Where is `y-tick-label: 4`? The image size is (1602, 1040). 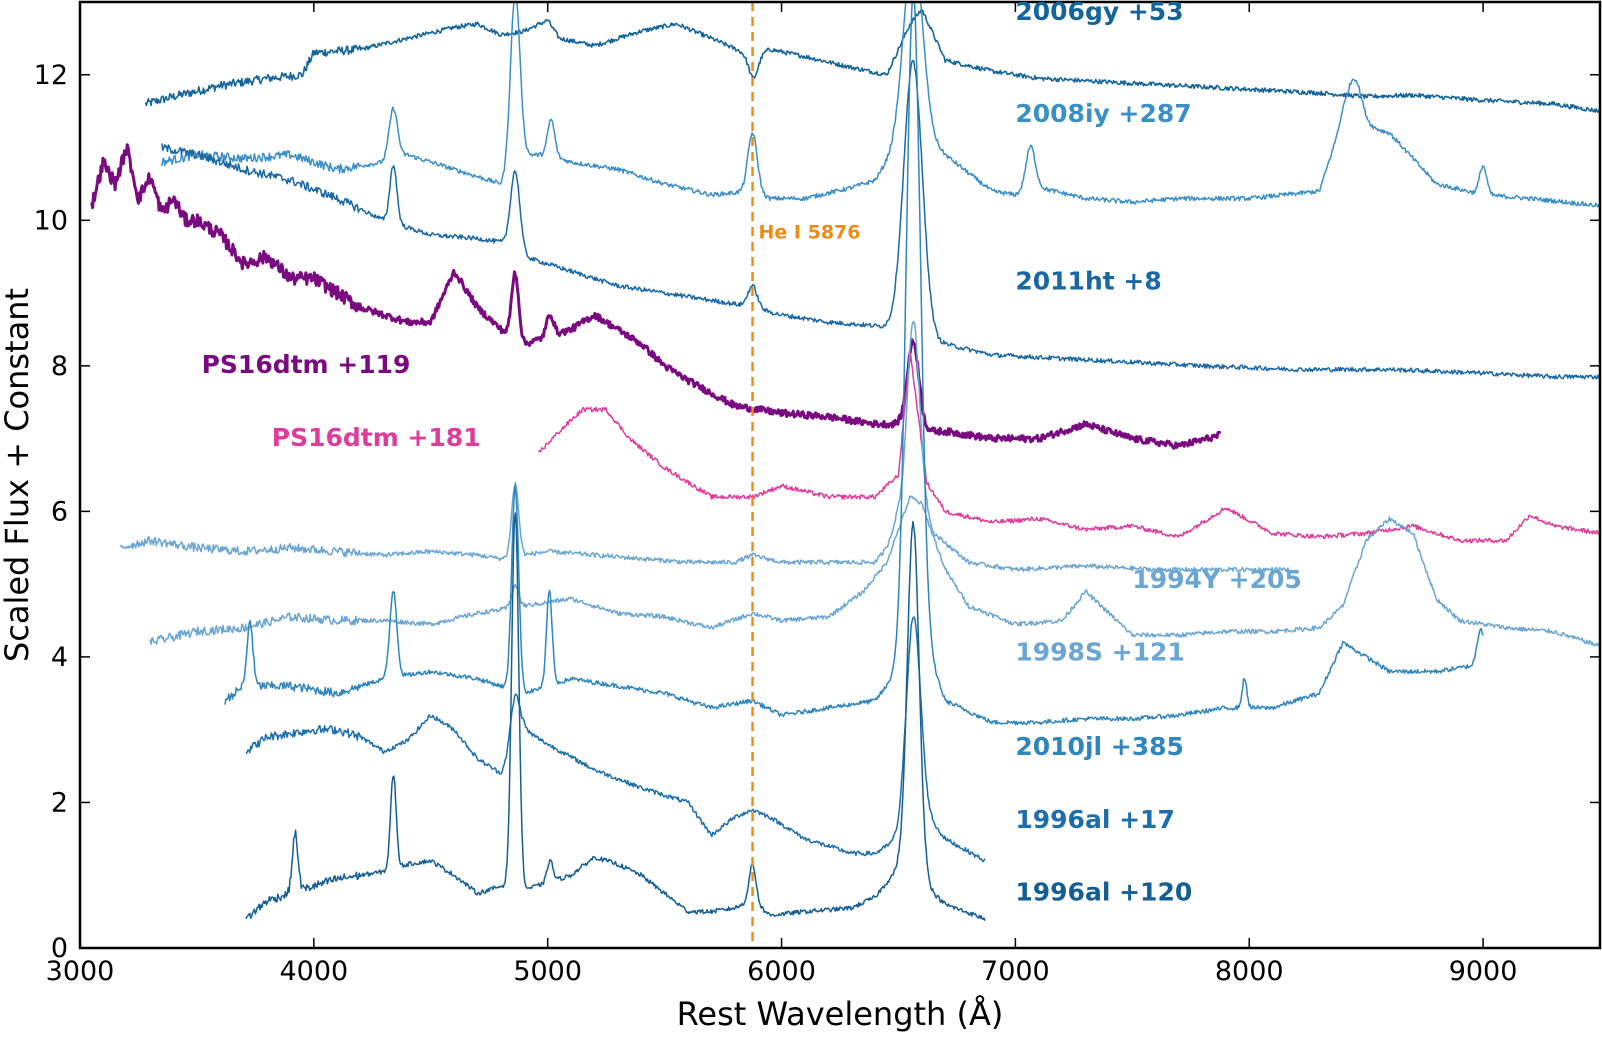 y-tick-label: 4 is located at coordinates (59, 657).